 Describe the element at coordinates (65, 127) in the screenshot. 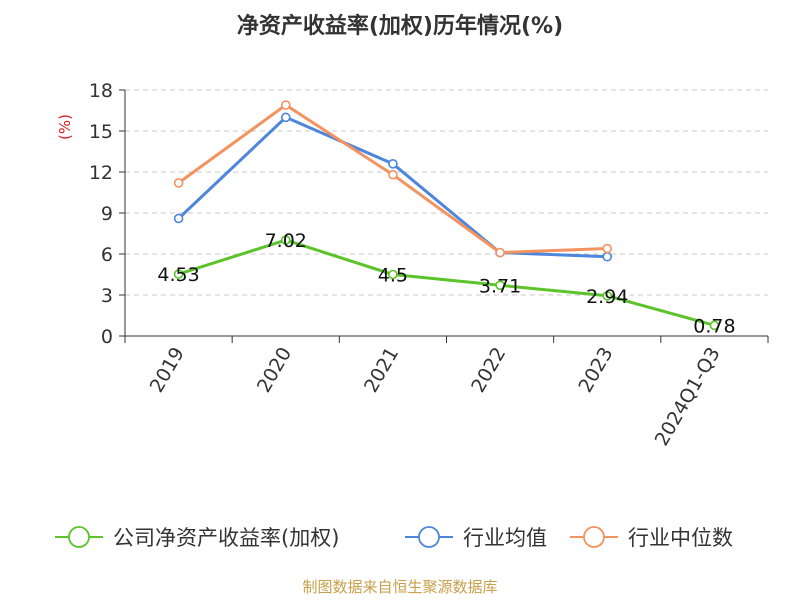

I see `y-axis-label: (%)` at that location.